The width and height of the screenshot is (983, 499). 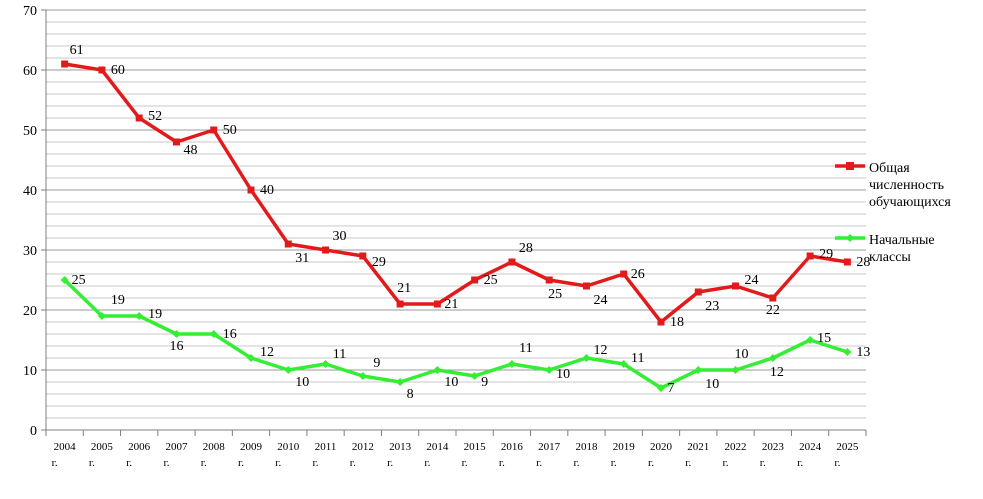 What do you see at coordinates (847, 447) in the screenshot?
I see `x-tick-label: 2025` at bounding box center [847, 447].